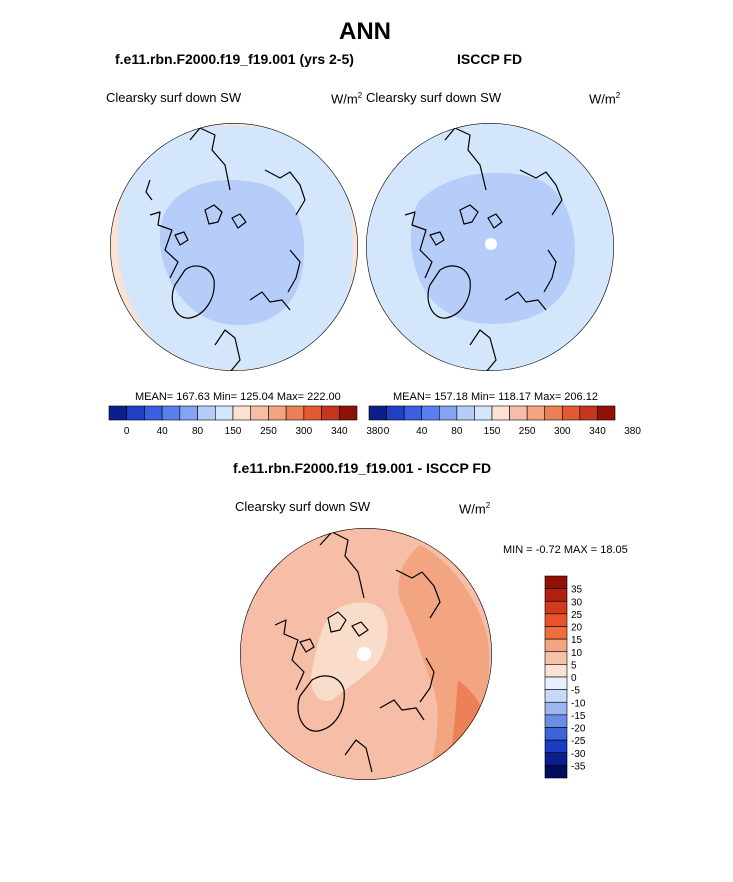 This screenshot has height=882, width=733. What do you see at coordinates (303, 506) in the screenshot?
I see `diff-field-label: Clearsky surf down SW` at bounding box center [303, 506].